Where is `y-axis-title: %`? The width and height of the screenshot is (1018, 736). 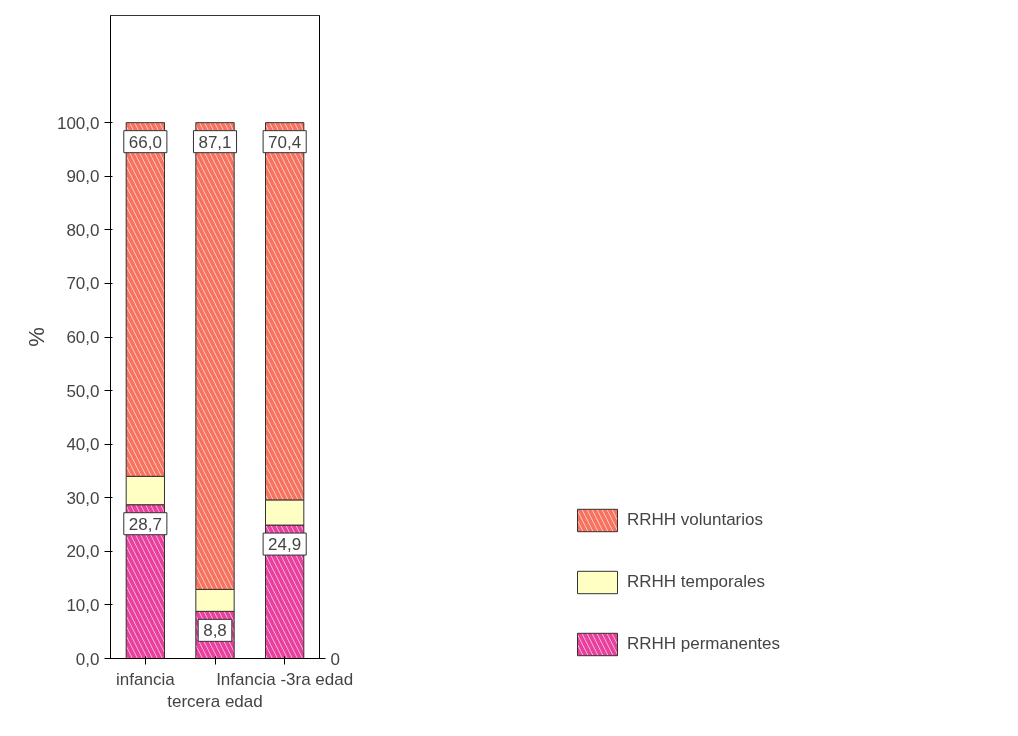 y-axis-title: % is located at coordinates (36, 337).